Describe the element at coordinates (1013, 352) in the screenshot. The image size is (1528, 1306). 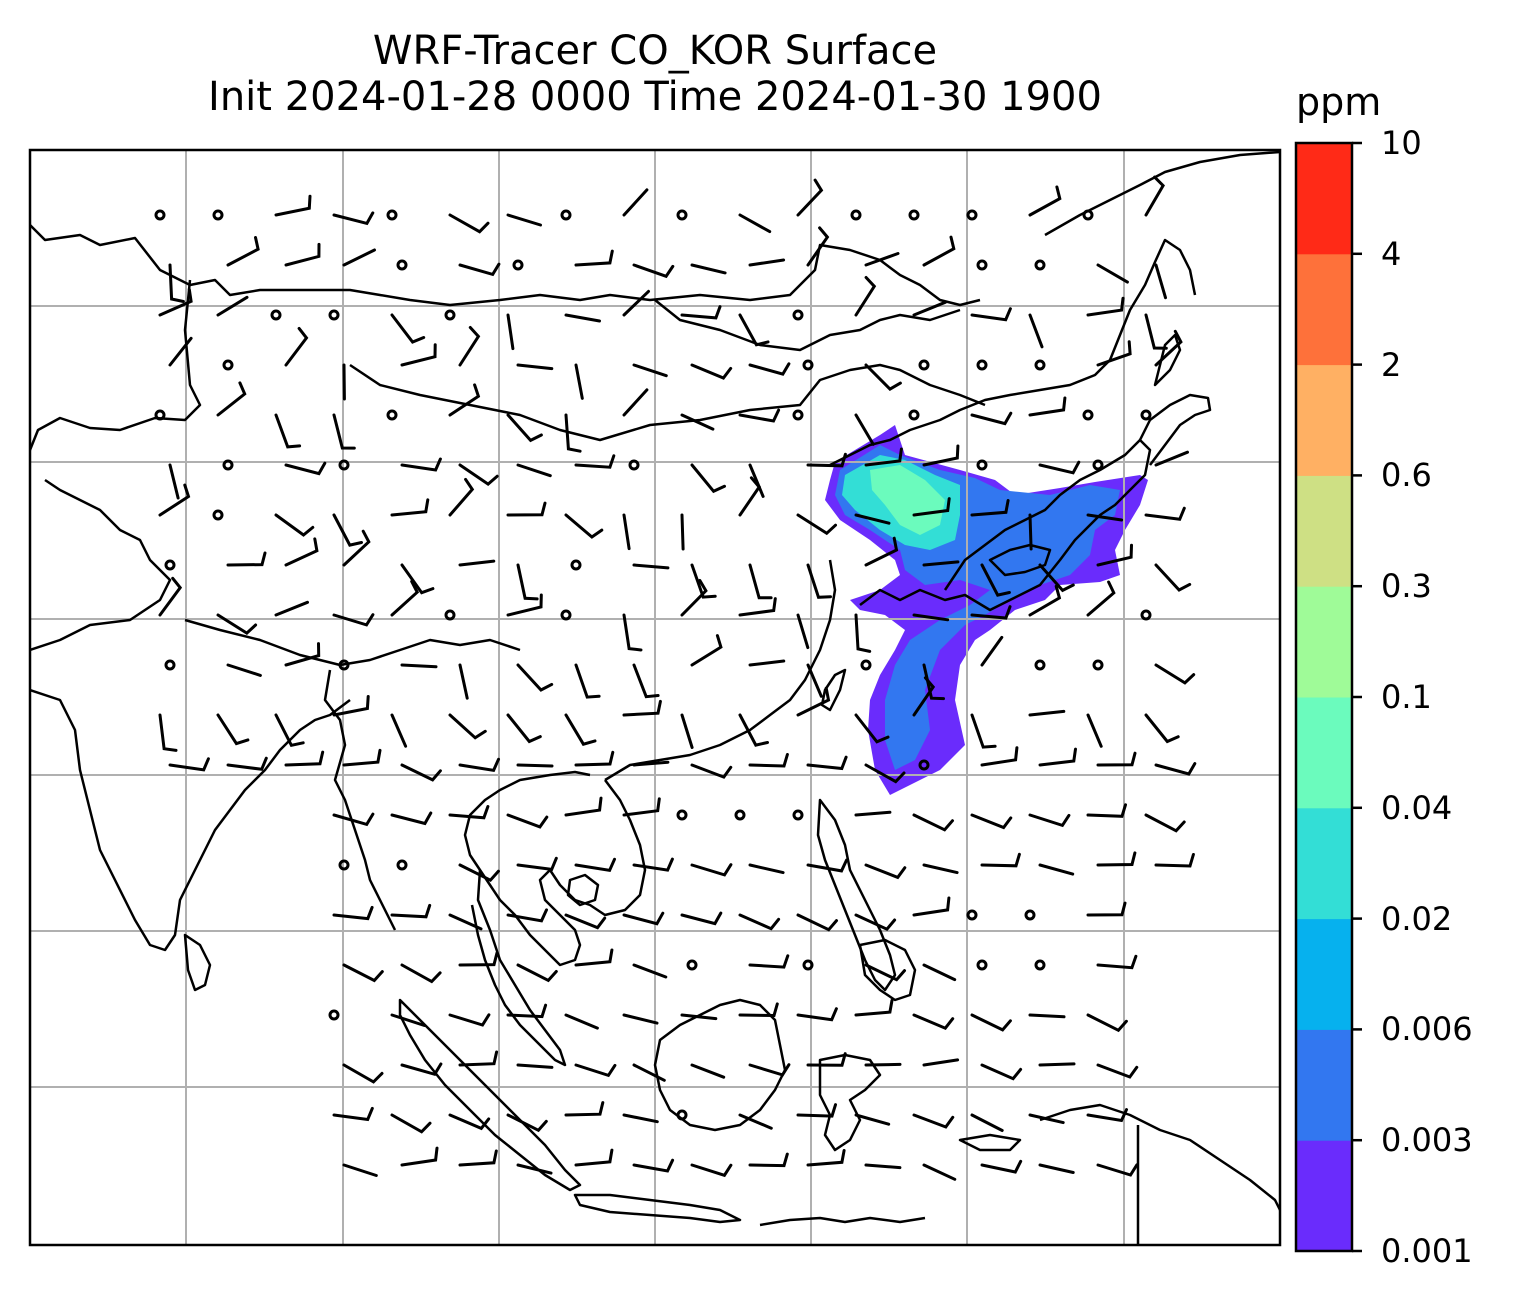
I see `coast-manchuria` at that location.